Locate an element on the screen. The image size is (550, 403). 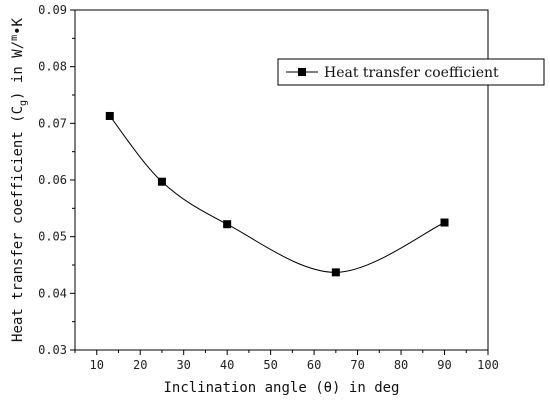
x-tick-label: 20 is located at coordinates (140, 365).